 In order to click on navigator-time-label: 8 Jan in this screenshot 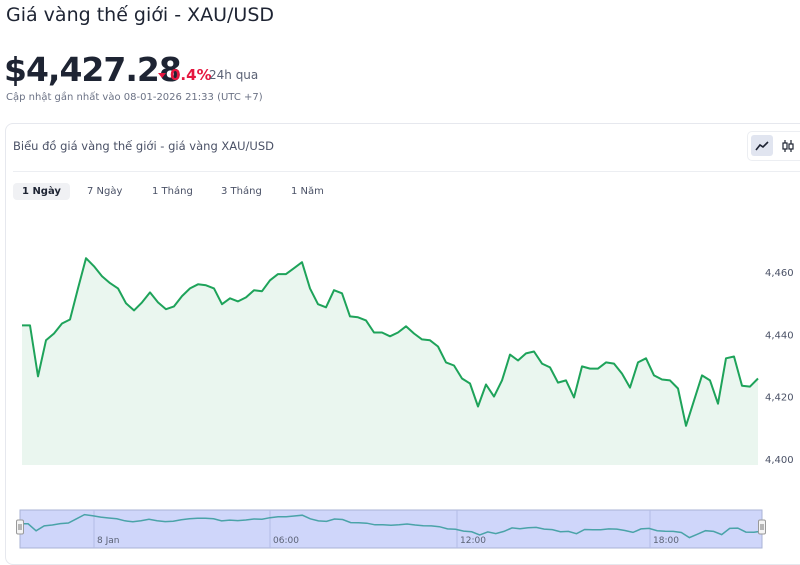, I will do `click(108, 541)`.